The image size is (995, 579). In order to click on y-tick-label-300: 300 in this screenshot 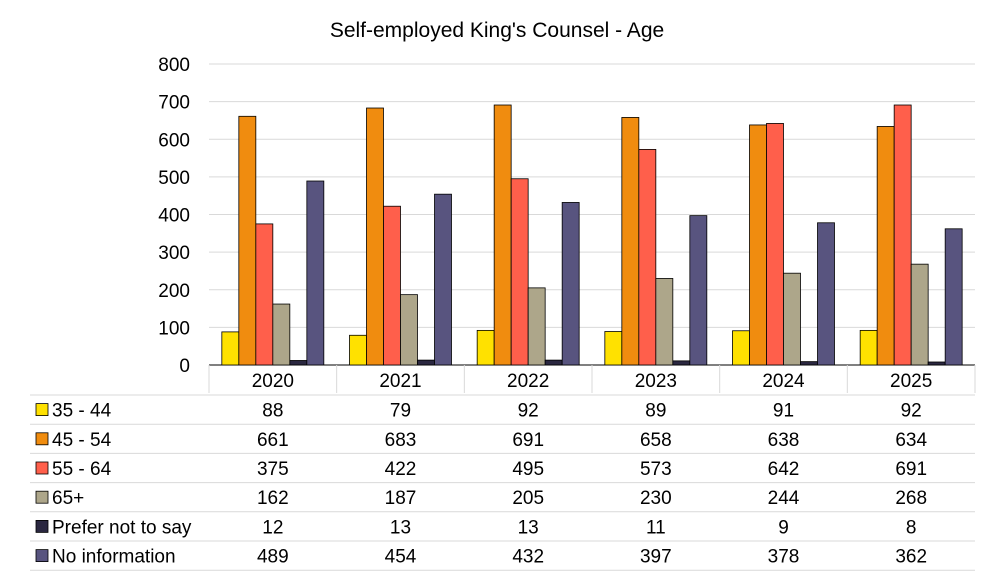, I will do `click(174, 253)`.